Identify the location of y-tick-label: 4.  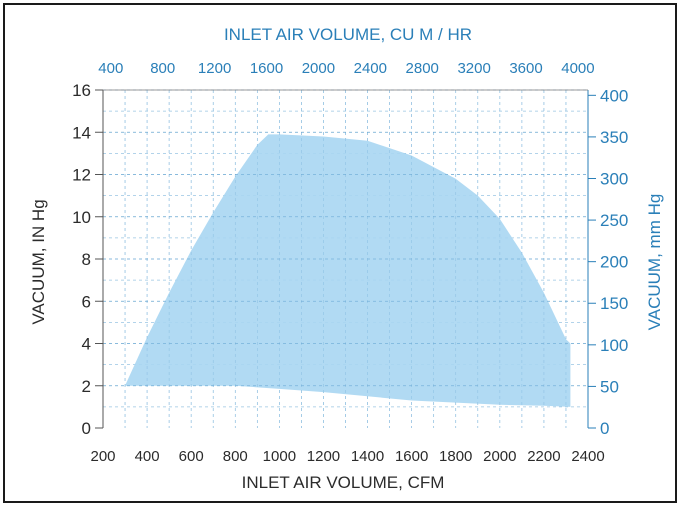
(86, 344).